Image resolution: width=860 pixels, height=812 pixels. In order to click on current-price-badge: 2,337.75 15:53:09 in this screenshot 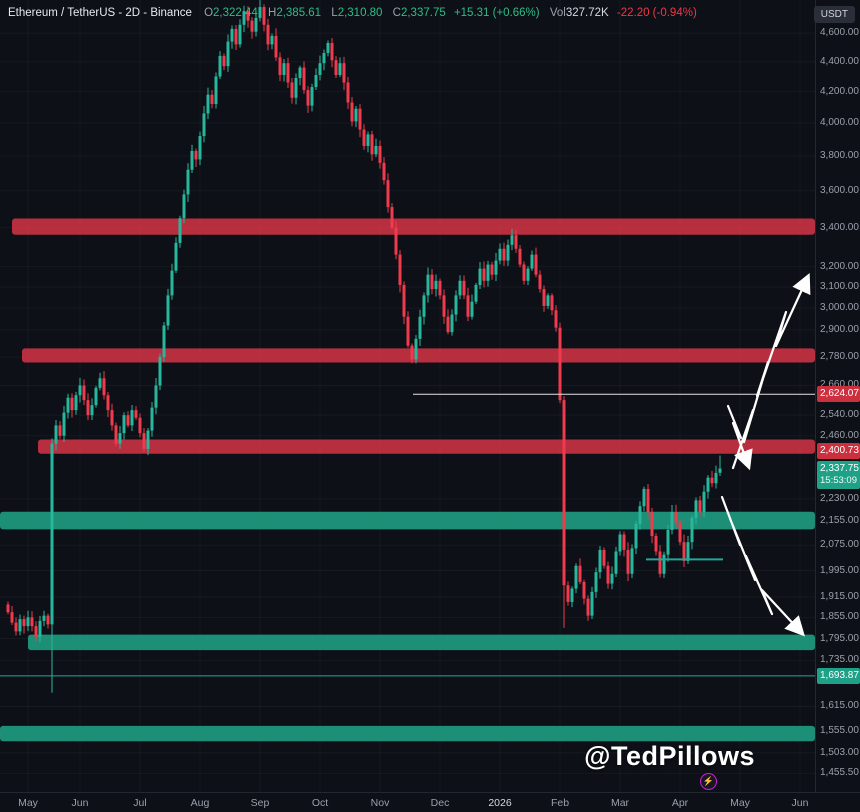, I will do `click(838, 474)`.